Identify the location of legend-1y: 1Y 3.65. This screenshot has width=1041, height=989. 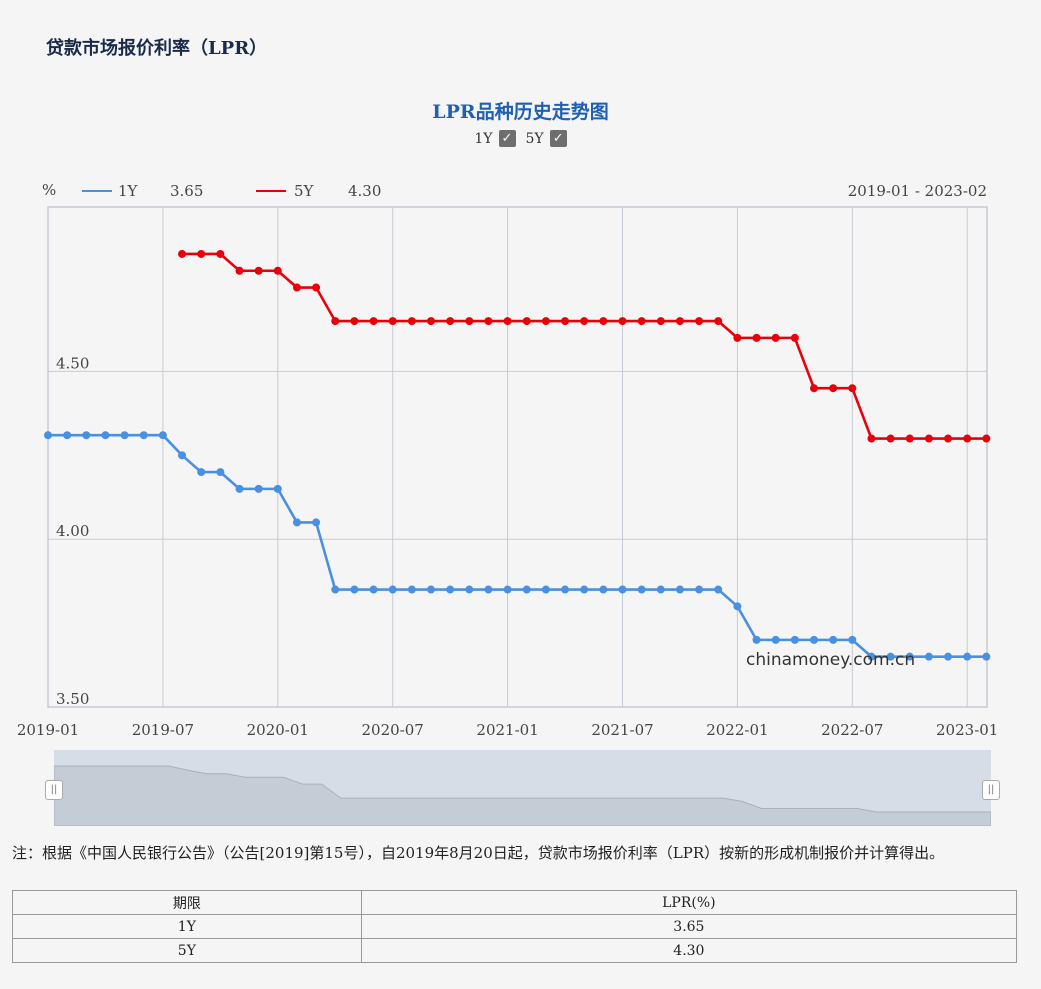
(142, 191).